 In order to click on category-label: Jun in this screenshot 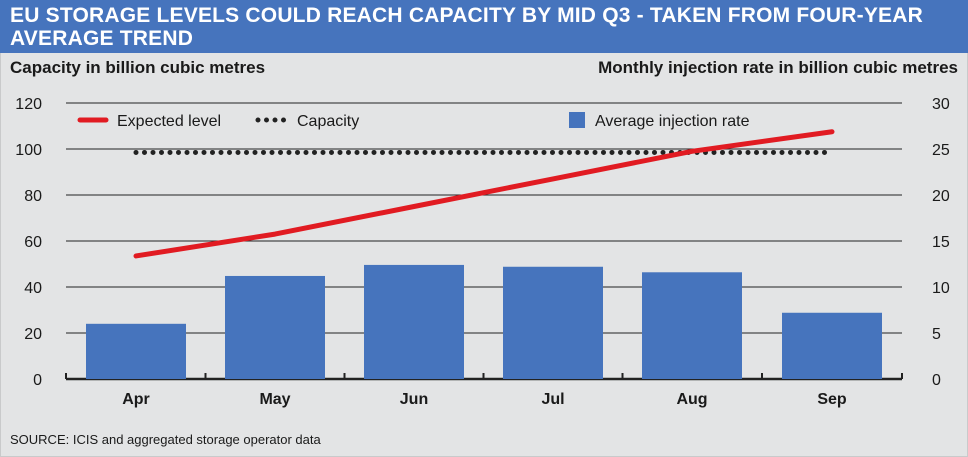, I will do `click(414, 399)`.